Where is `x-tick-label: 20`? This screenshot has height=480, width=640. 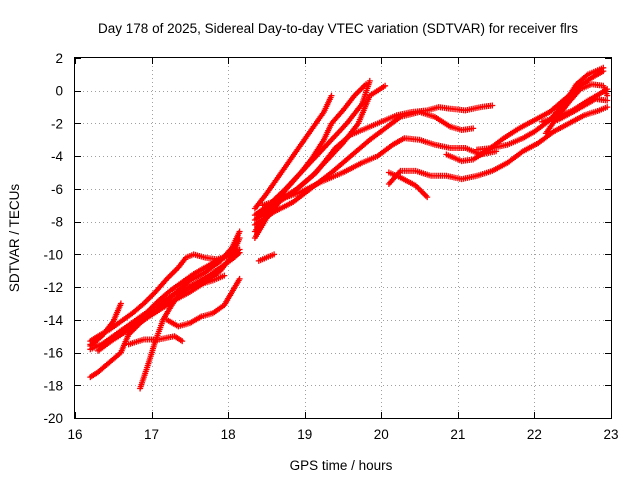 x-tick-label: 20 is located at coordinates (381, 434).